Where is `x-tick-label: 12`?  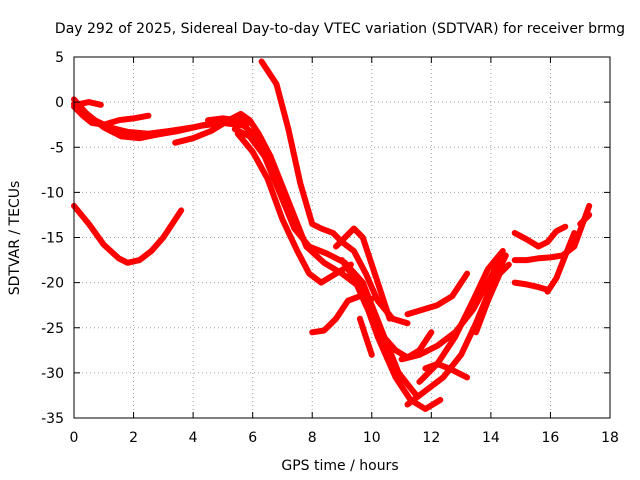
x-tick-label: 12 is located at coordinates (431, 438).